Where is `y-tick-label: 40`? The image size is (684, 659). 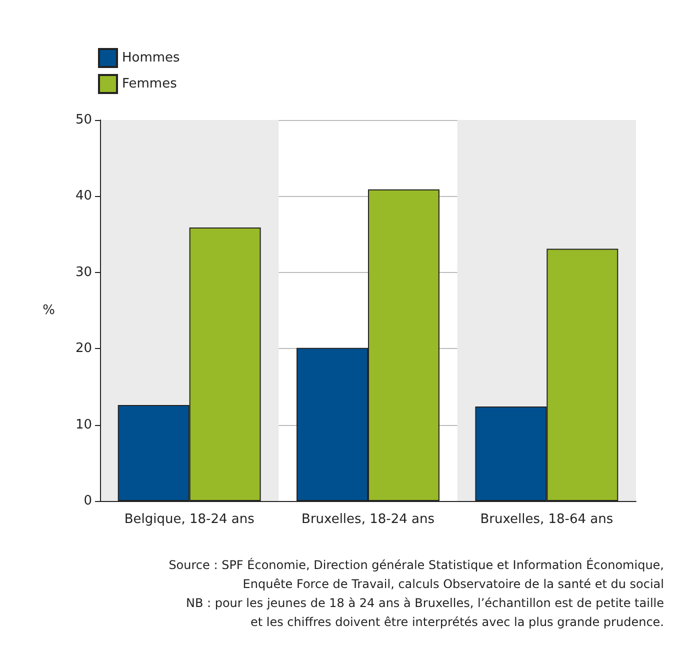 y-tick-label: 40 is located at coordinates (83, 196).